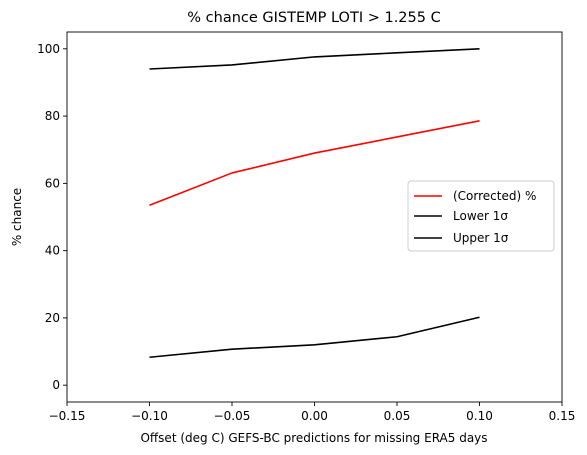  I want to click on y-tick-label: 40, so click(52, 251).